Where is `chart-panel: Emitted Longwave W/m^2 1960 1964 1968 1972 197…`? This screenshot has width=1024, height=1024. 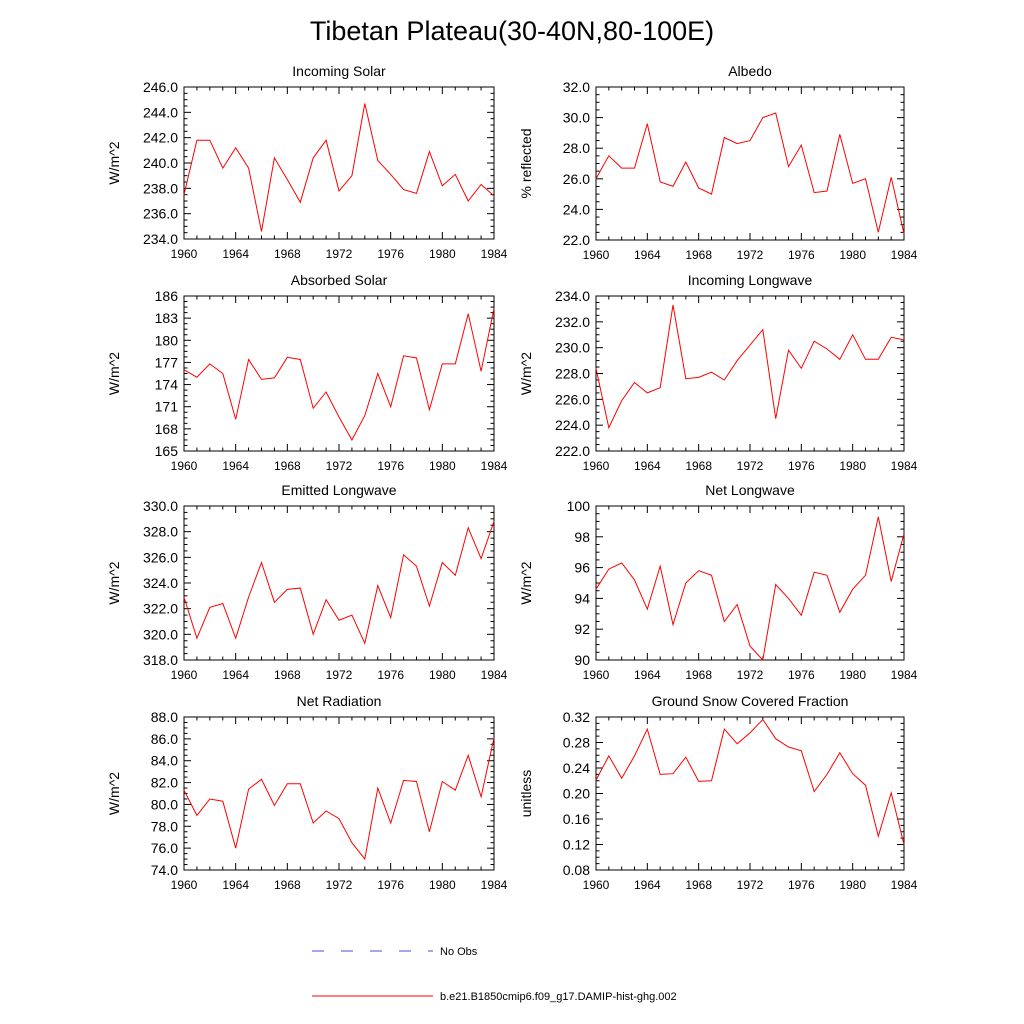 chart-panel: Emitted Longwave W/m^2 1960 1964 1968 1972 197… is located at coordinates (307, 582).